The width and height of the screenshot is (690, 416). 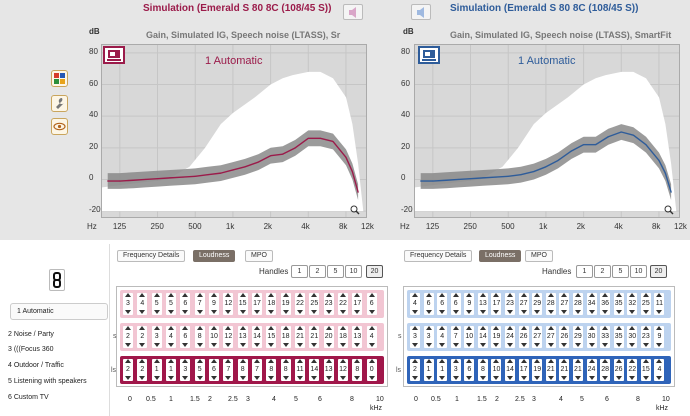 I want to click on handle-cell: 25, so click(x=314, y=304).